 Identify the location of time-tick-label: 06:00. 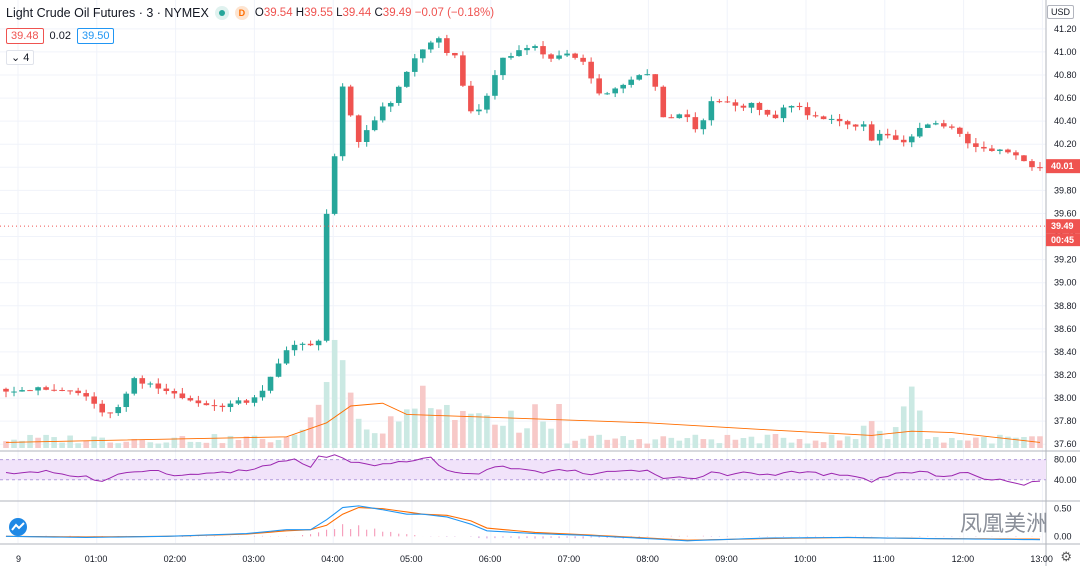
(490, 559).